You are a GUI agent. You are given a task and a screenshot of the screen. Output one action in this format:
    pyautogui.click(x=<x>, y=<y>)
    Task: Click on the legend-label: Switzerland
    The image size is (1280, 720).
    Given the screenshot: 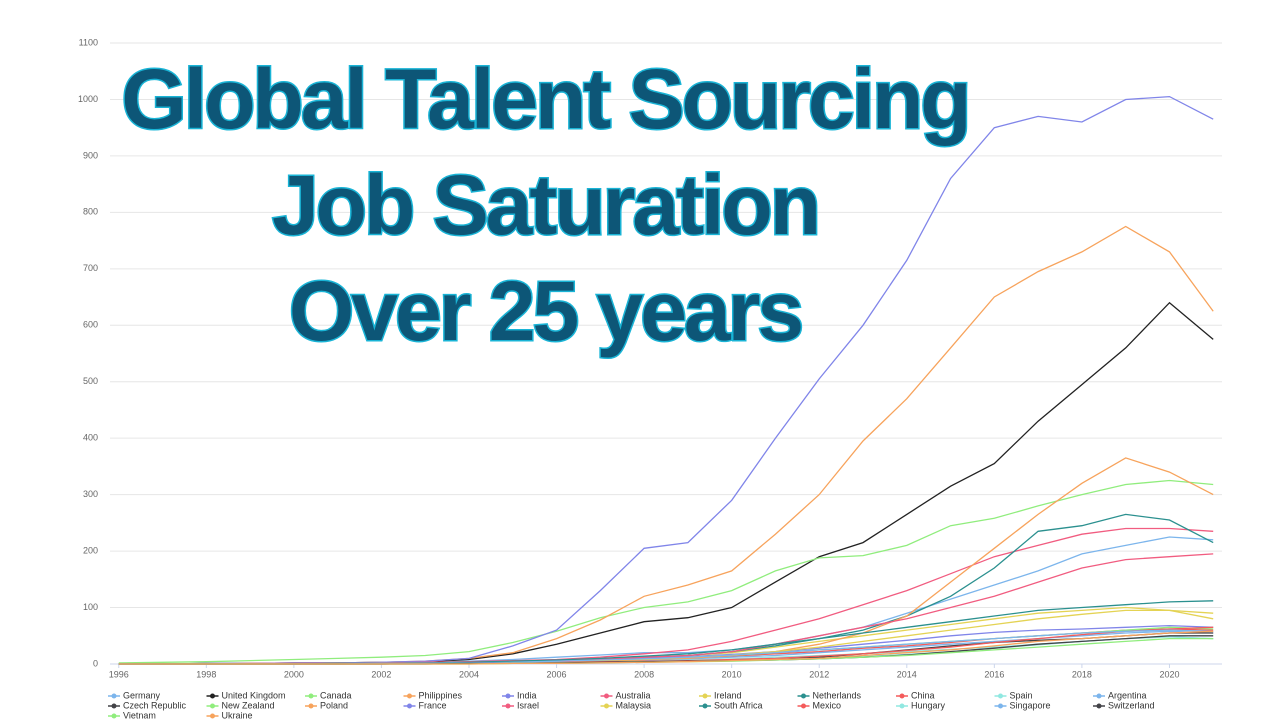 What is the action you would take?
    pyautogui.click(x=1131, y=705)
    